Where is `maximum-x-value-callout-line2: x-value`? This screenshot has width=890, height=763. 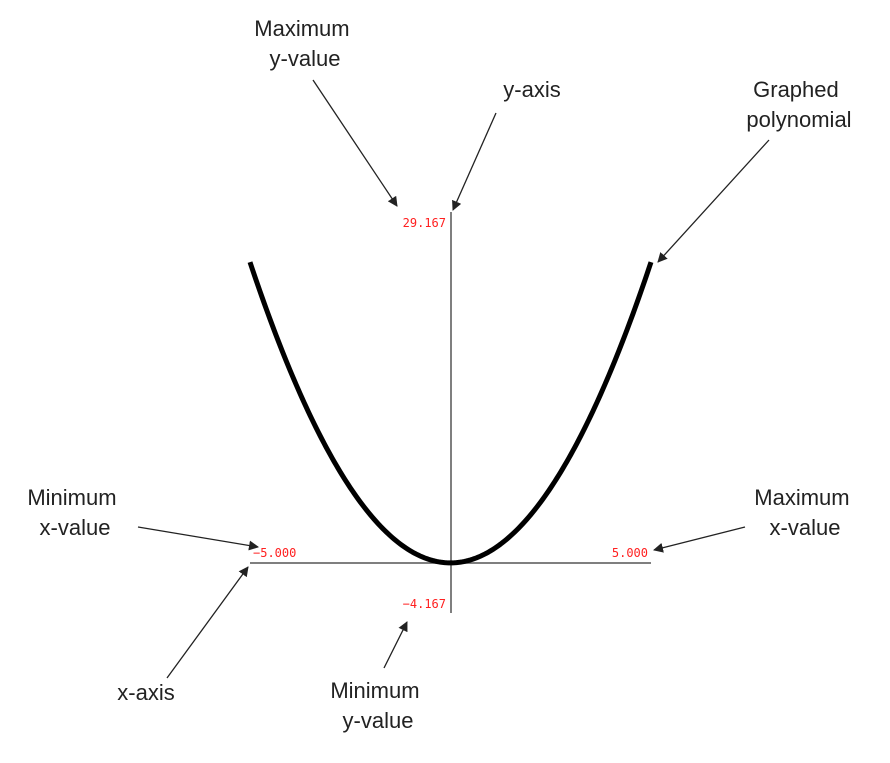
maximum-x-value-callout-line2: x-value is located at coordinates (805, 527).